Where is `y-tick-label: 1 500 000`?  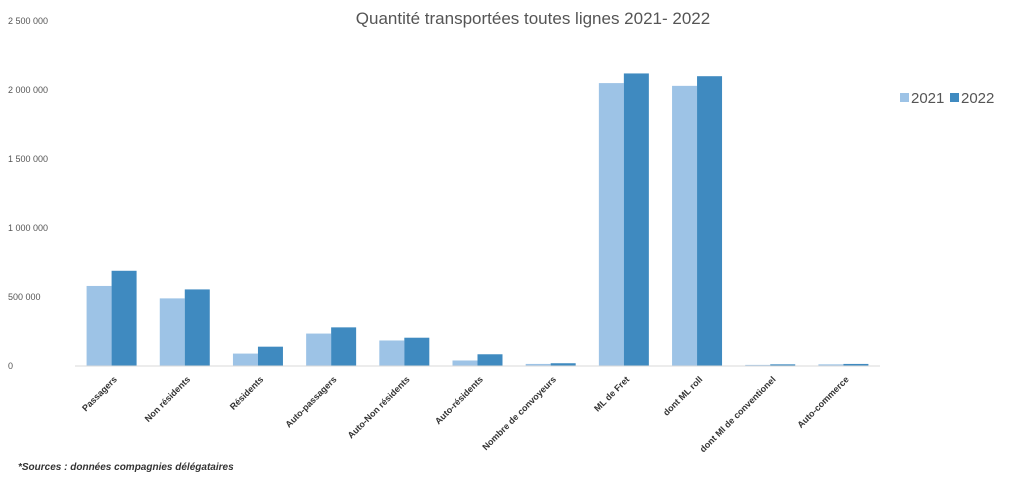 y-tick-label: 1 500 000 is located at coordinates (28, 159).